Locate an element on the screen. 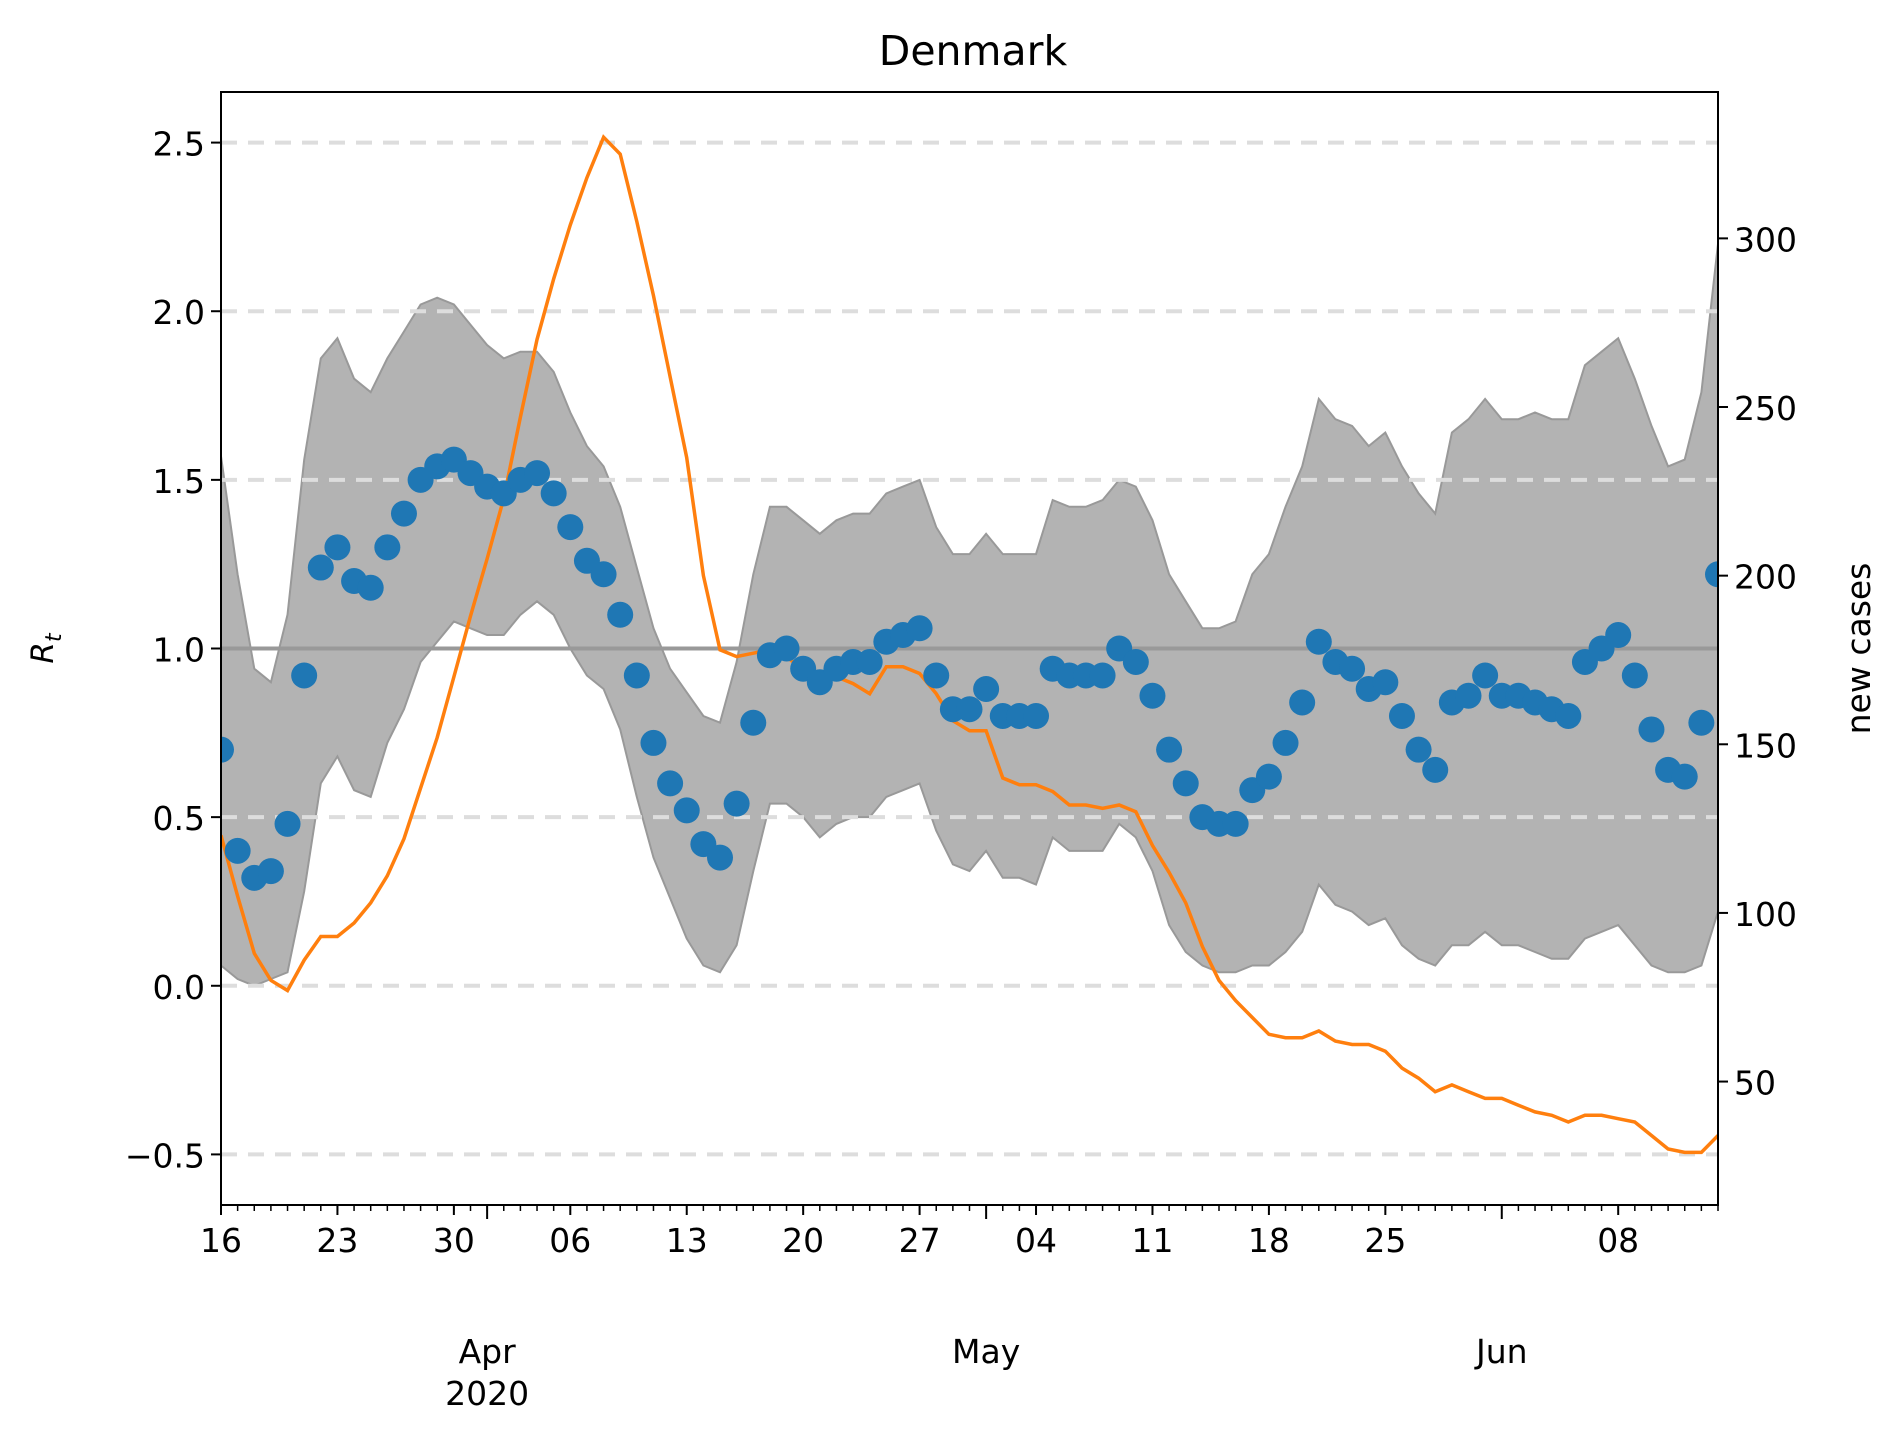  month-label: Jun is located at coordinates (1501, 1351).